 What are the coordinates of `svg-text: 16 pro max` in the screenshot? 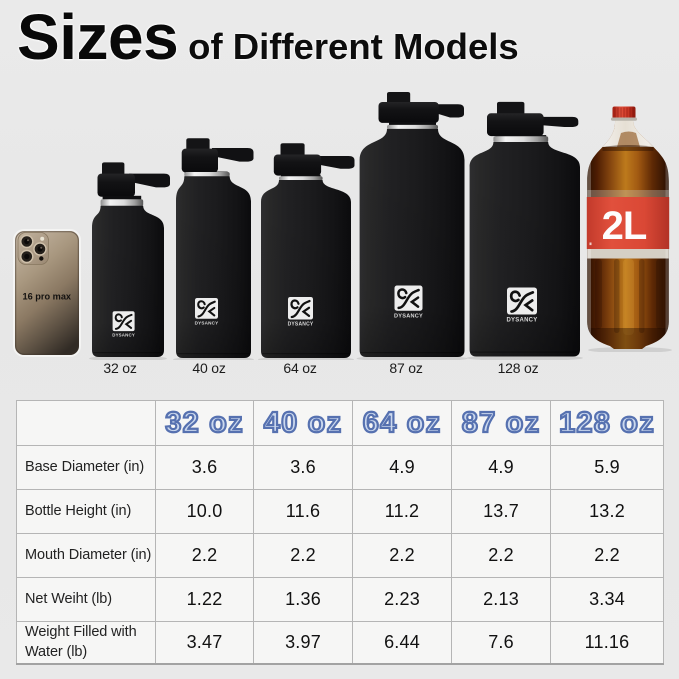 It's located at (47, 297).